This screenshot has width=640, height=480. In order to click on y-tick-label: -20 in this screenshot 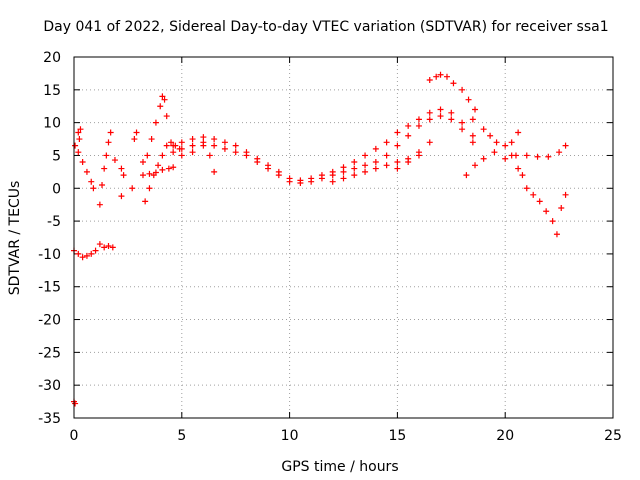, I will do `click(49, 321)`.